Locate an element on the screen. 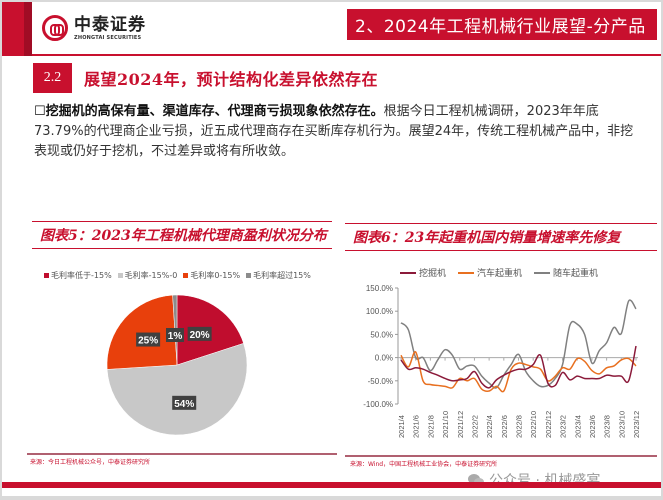  legend-item: 挖掘机 is located at coordinates (423, 272).